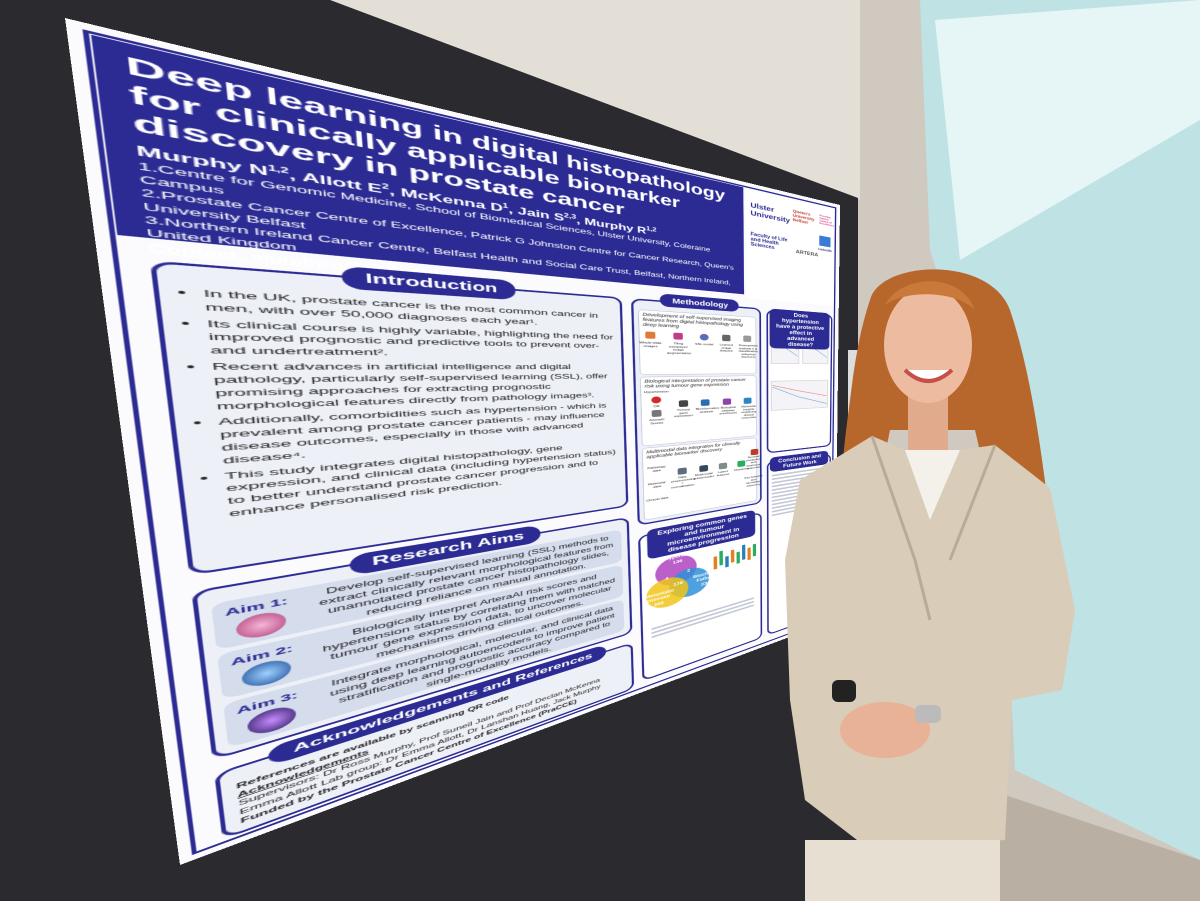  What do you see at coordinates (1067, 130) in the screenshot?
I see `glass-glare` at bounding box center [1067, 130].